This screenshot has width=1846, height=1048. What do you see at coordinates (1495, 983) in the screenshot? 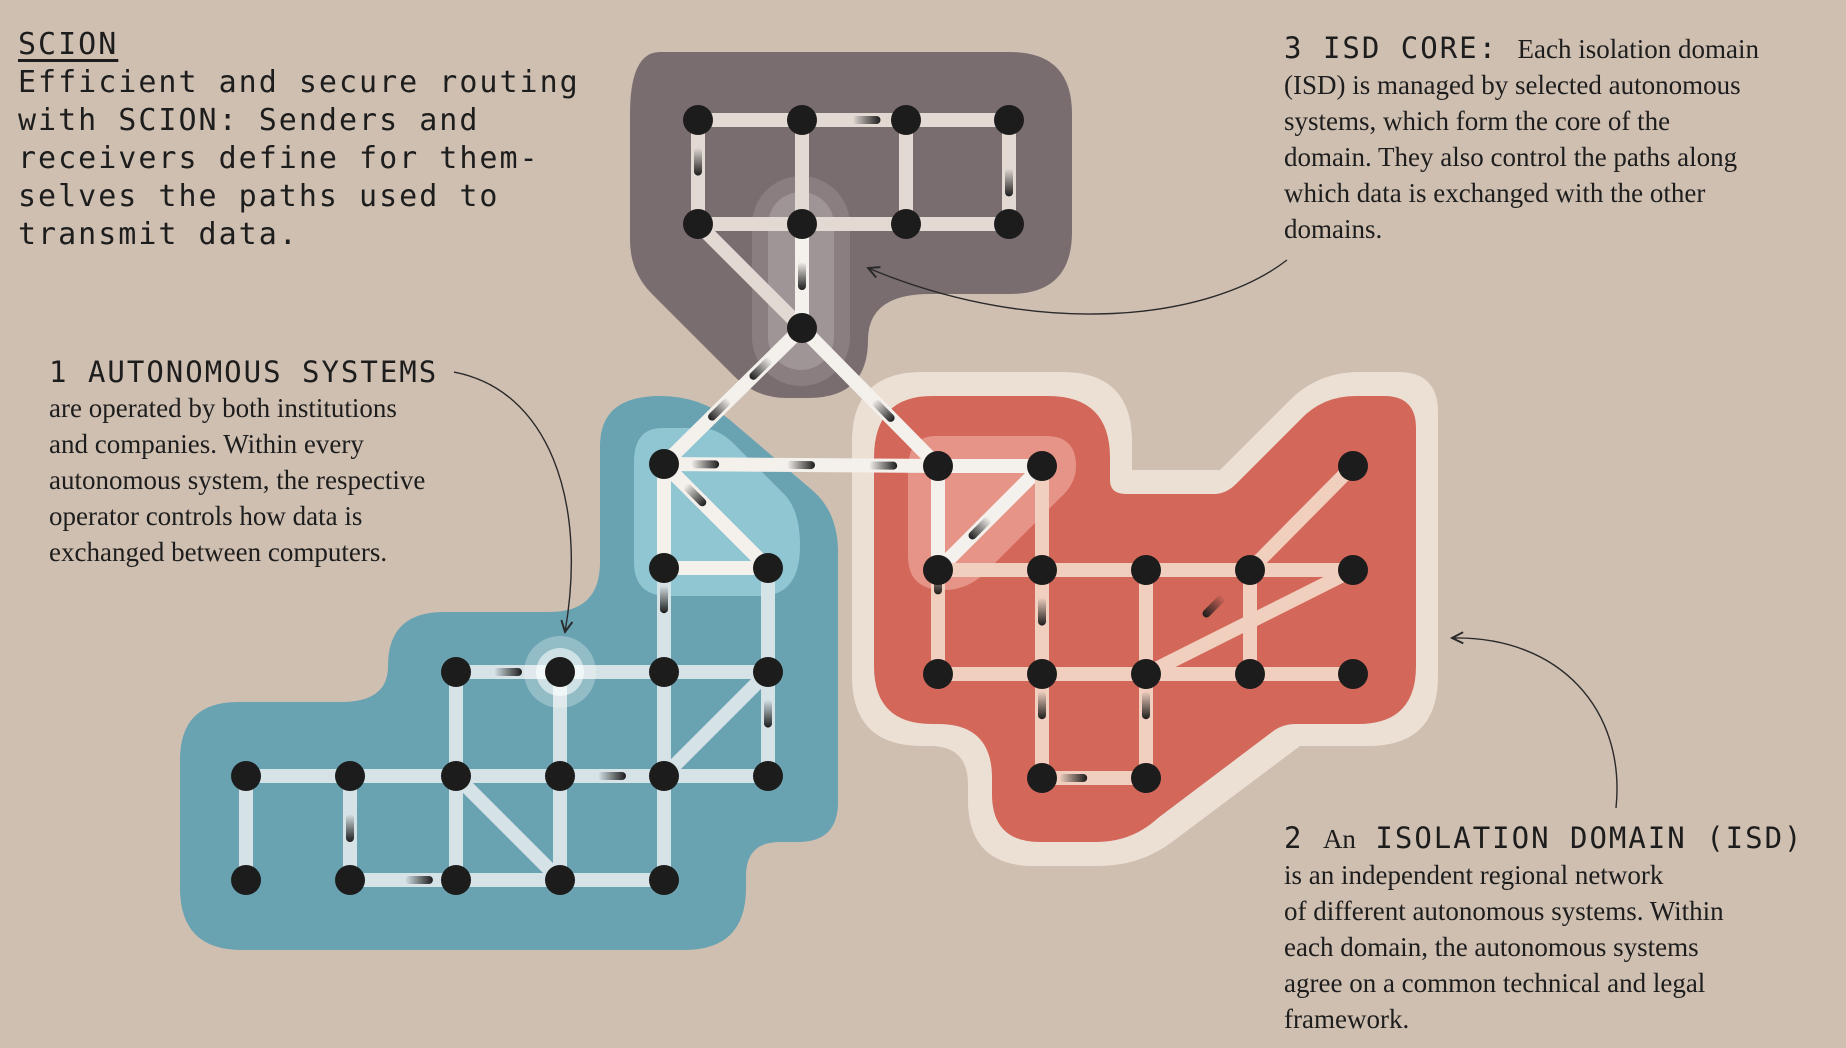
I see `annotation-line: agree on a common technical and legal` at bounding box center [1495, 983].